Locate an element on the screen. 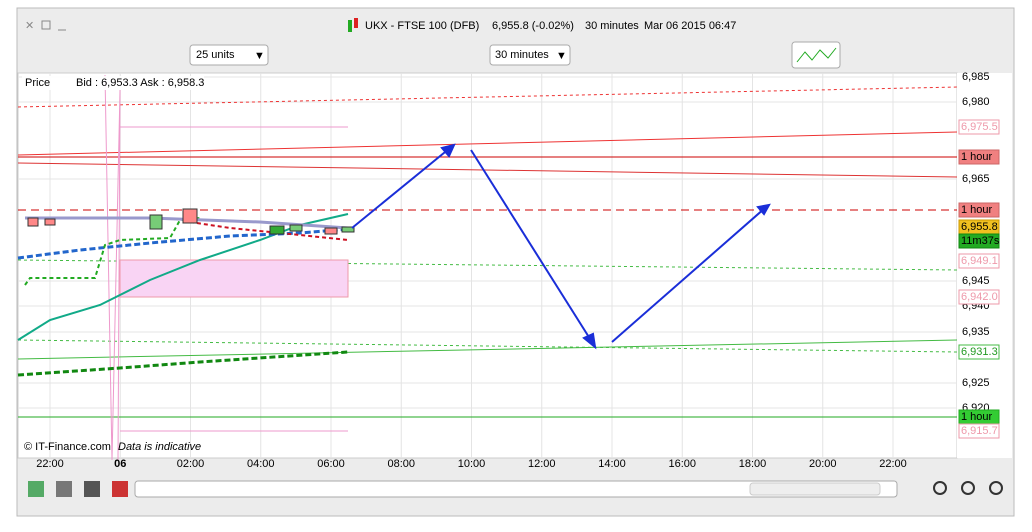 The height and width of the screenshot is (532, 1032). price-tag-label: 6,915.7 is located at coordinates (979, 431).